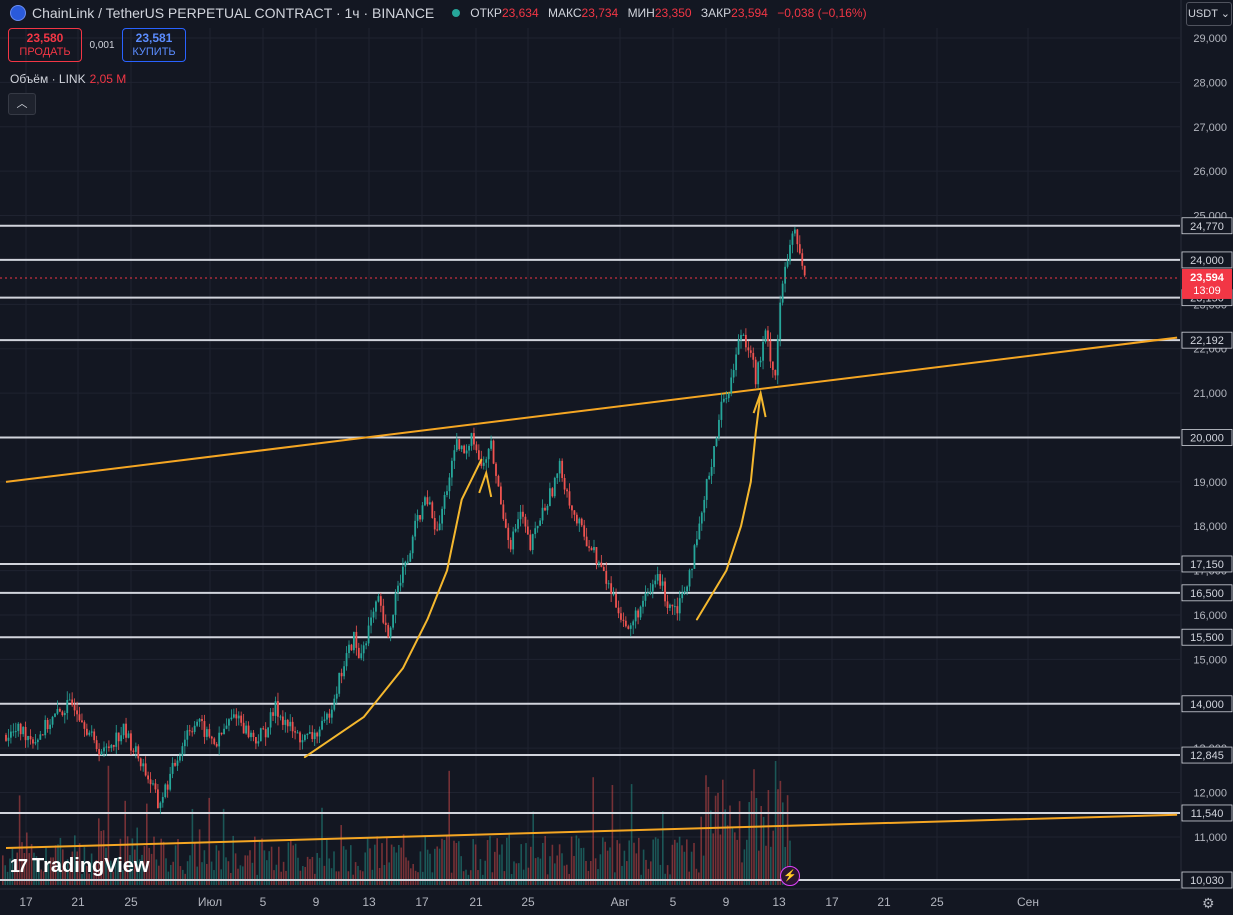  Describe the element at coordinates (102, 45) in the screenshot. I see `spread-value: 0,001` at that location.